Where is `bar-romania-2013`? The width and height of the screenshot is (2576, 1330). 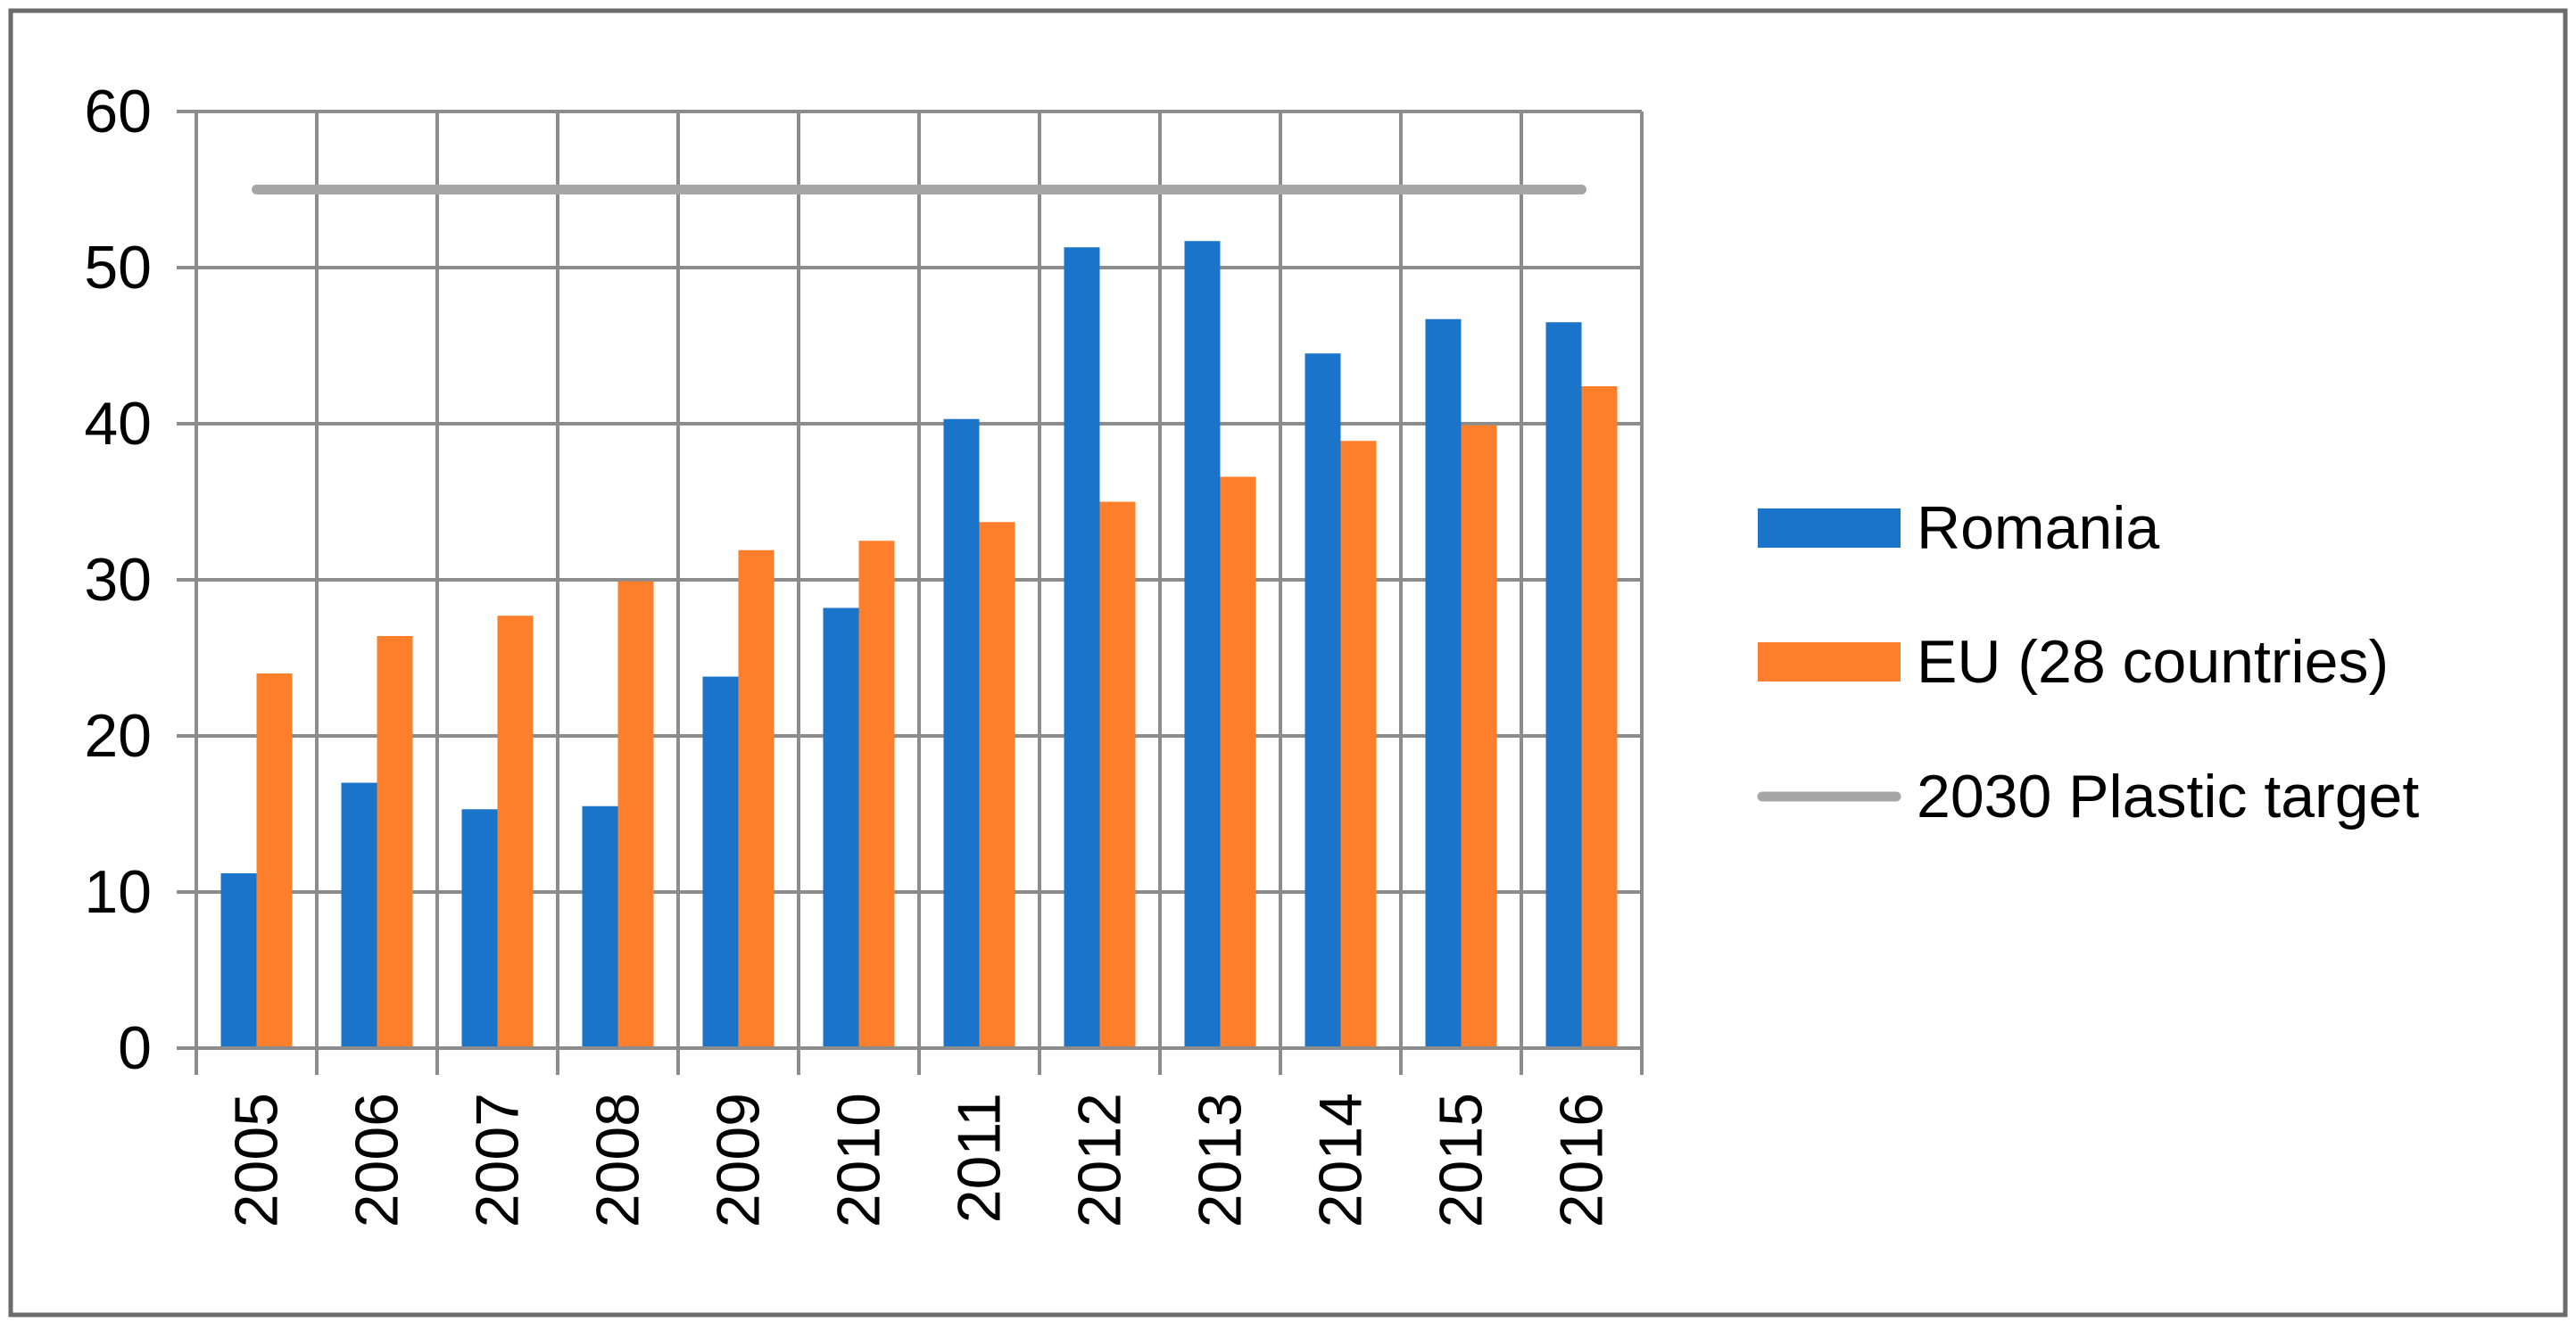
bar-romania-2013 is located at coordinates (1202, 644).